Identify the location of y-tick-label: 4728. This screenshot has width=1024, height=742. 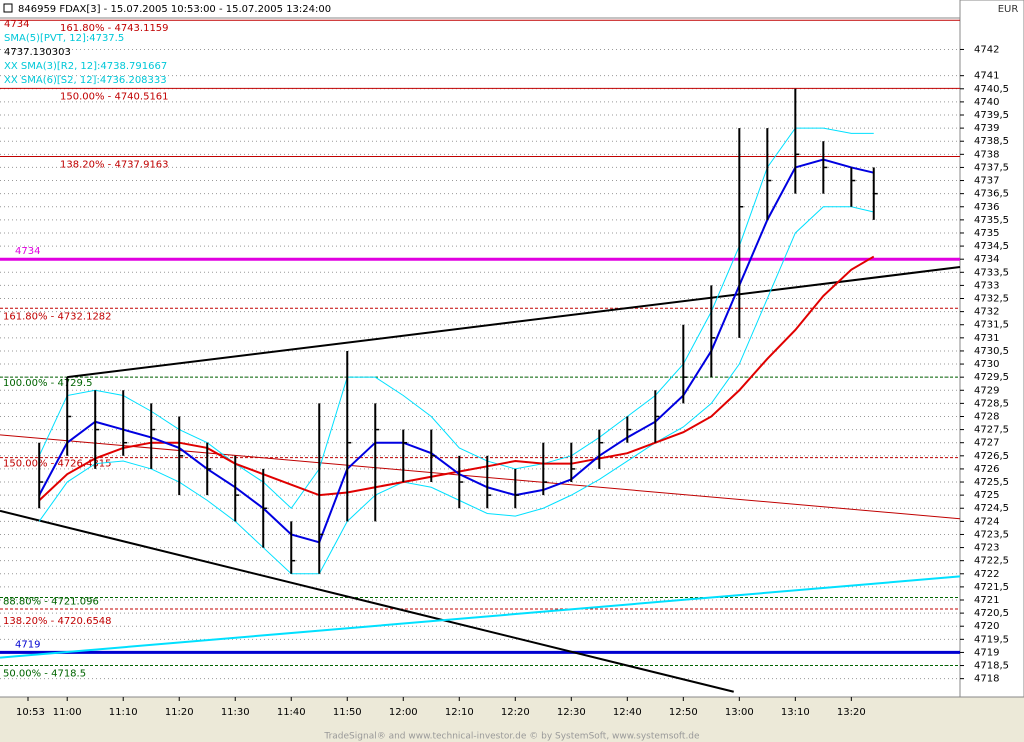
(986, 416).